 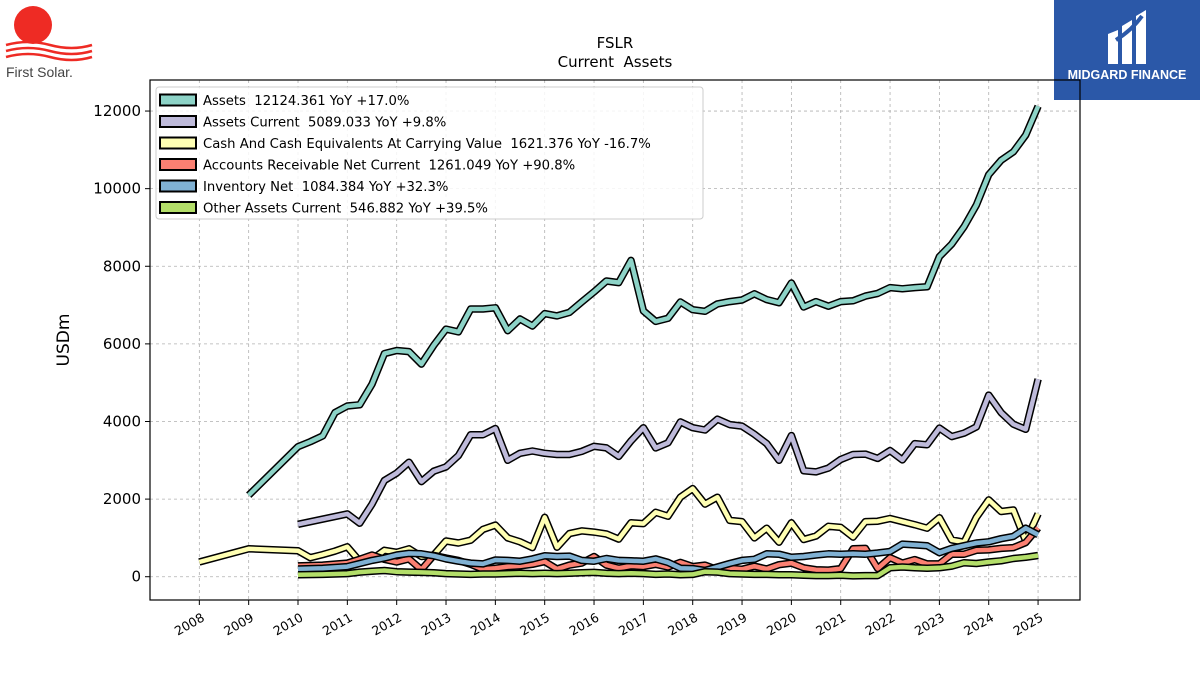 What do you see at coordinates (325, 187) in the screenshot?
I see `legend-label: Inventory Net 1084.384 YoY +32.3%` at bounding box center [325, 187].